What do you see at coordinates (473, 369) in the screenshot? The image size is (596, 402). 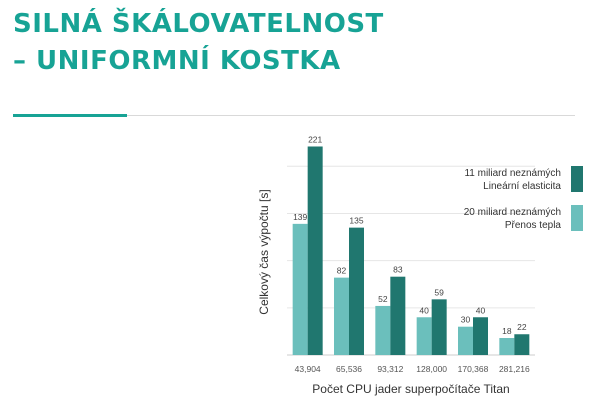 I see `x-tick-label-4: 170,368` at bounding box center [473, 369].